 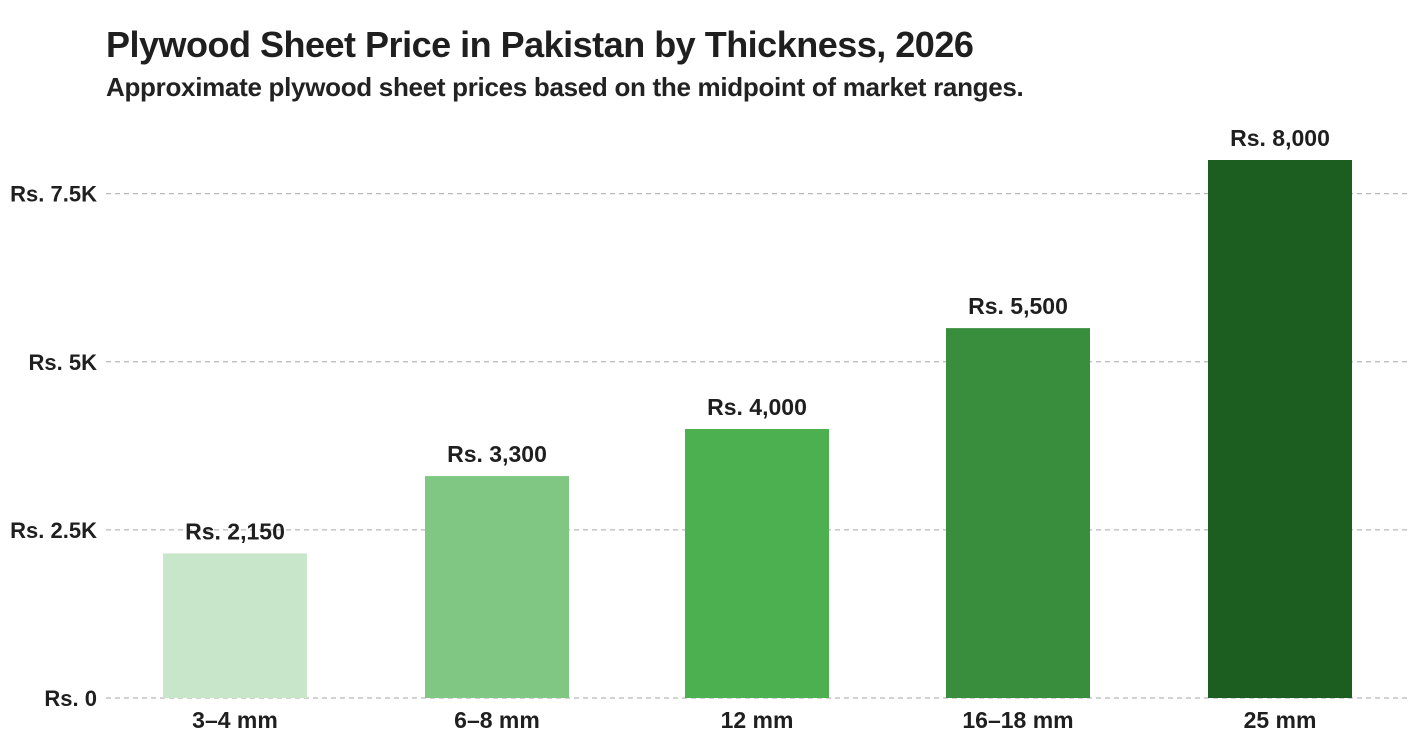 I want to click on data-label: Rs. 5,500, so click(x=1018, y=306).